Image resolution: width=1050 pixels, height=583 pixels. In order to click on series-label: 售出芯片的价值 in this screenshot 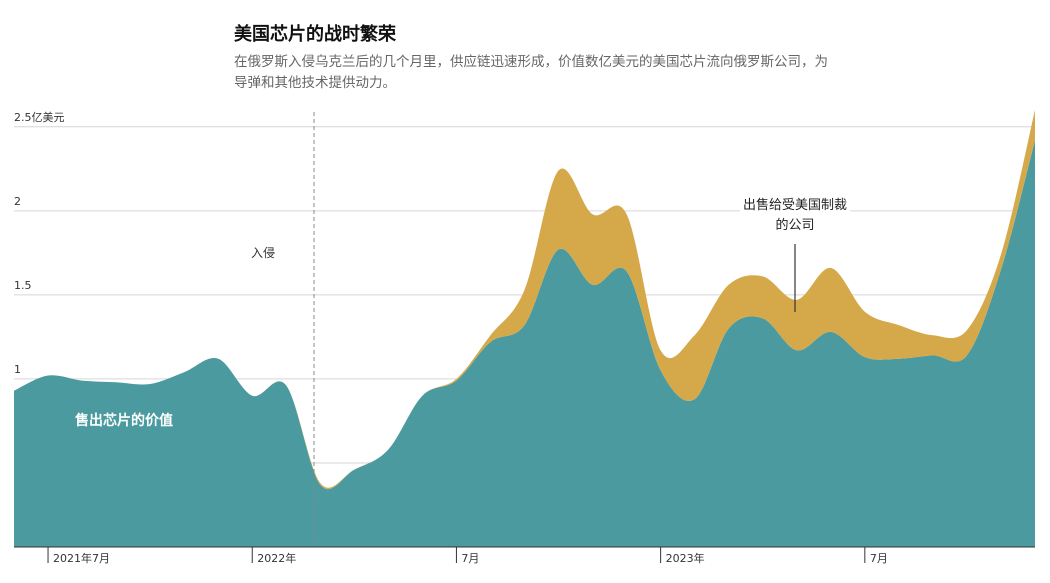, I will do `click(124, 421)`.